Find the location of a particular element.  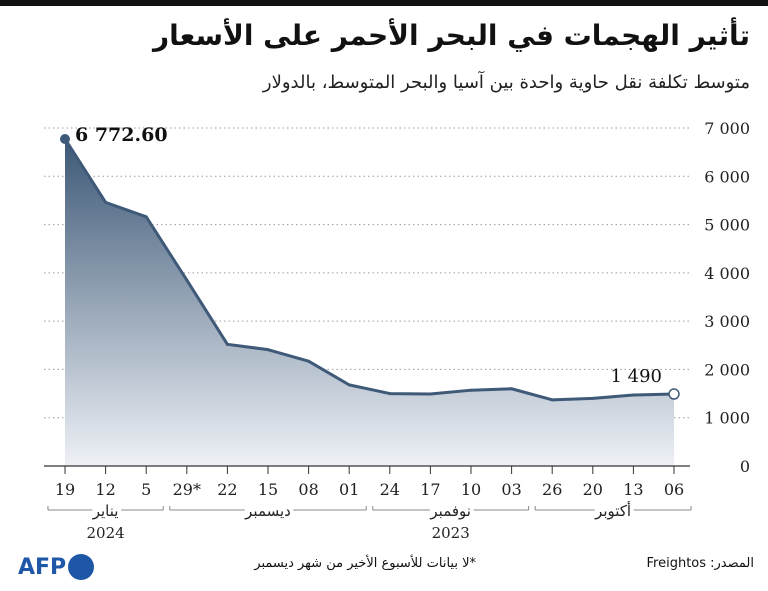

month-label: نوفمبر is located at coordinates (450, 511).